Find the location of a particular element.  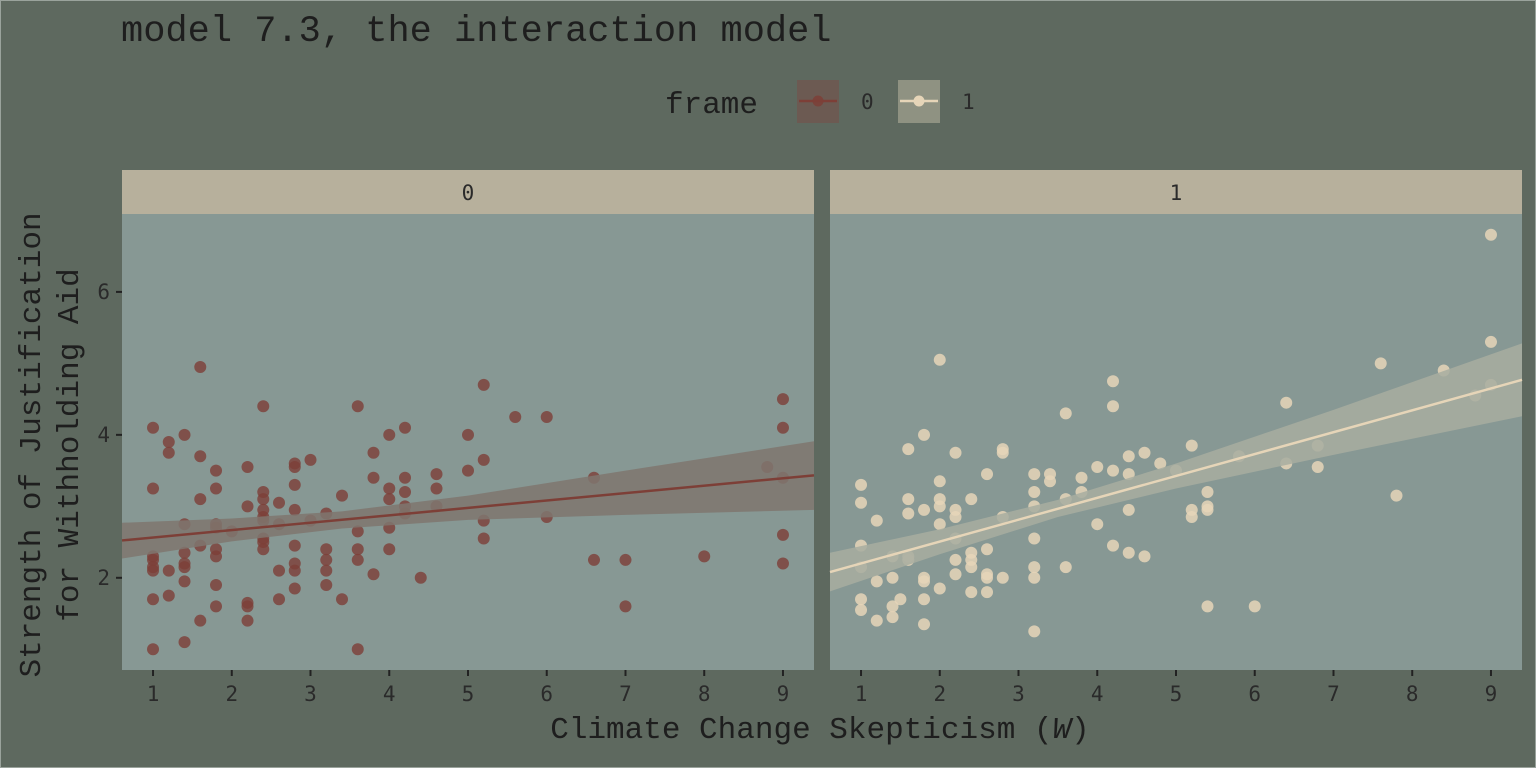

y-tick-label: 2 is located at coordinates (103, 578).